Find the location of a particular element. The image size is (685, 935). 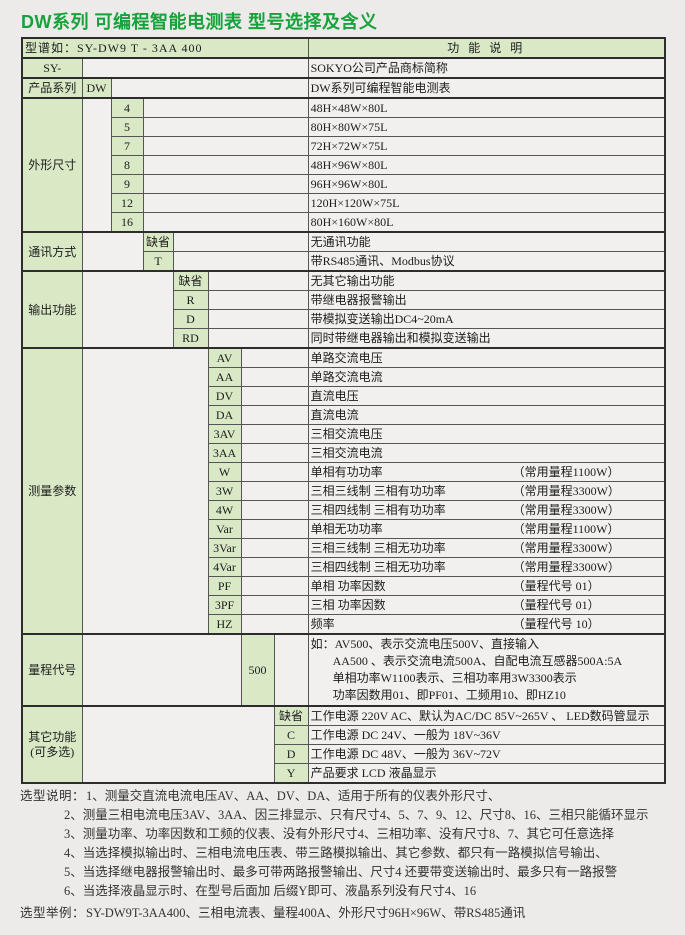

desc-cell: 三相 功率因数 （量程代号 01） is located at coordinates (486, 605).